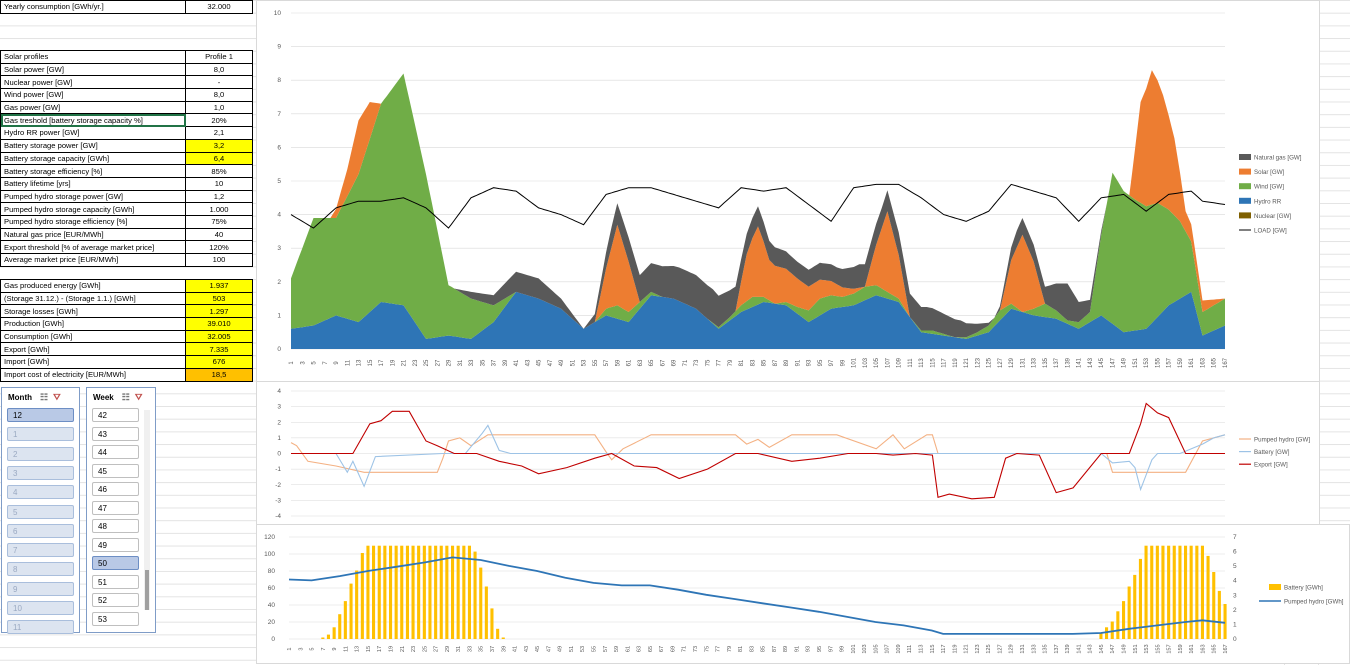 The width and height of the screenshot is (1350, 665). What do you see at coordinates (219, 196) in the screenshot?
I see `param-value: 1,2` at bounding box center [219, 196].